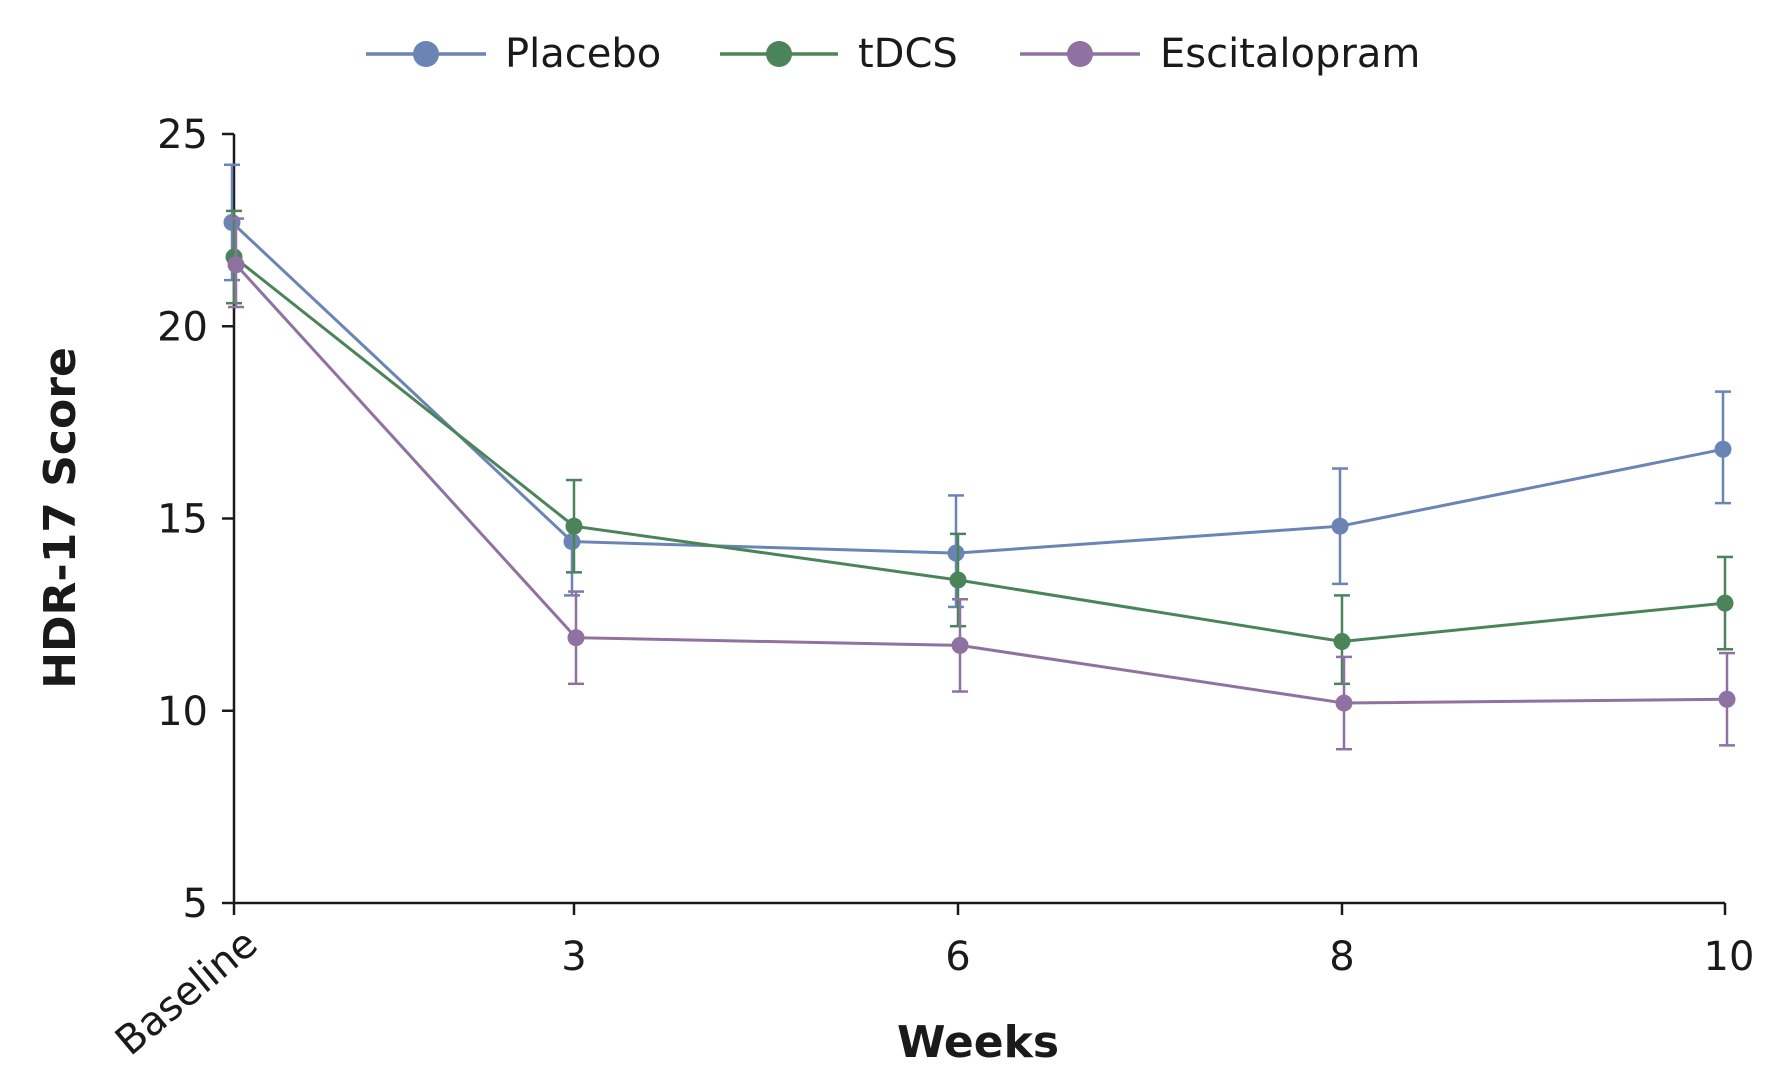 The width and height of the screenshot is (1778, 1088). I want to click on x-axis-title: Weeks, so click(978, 1042).